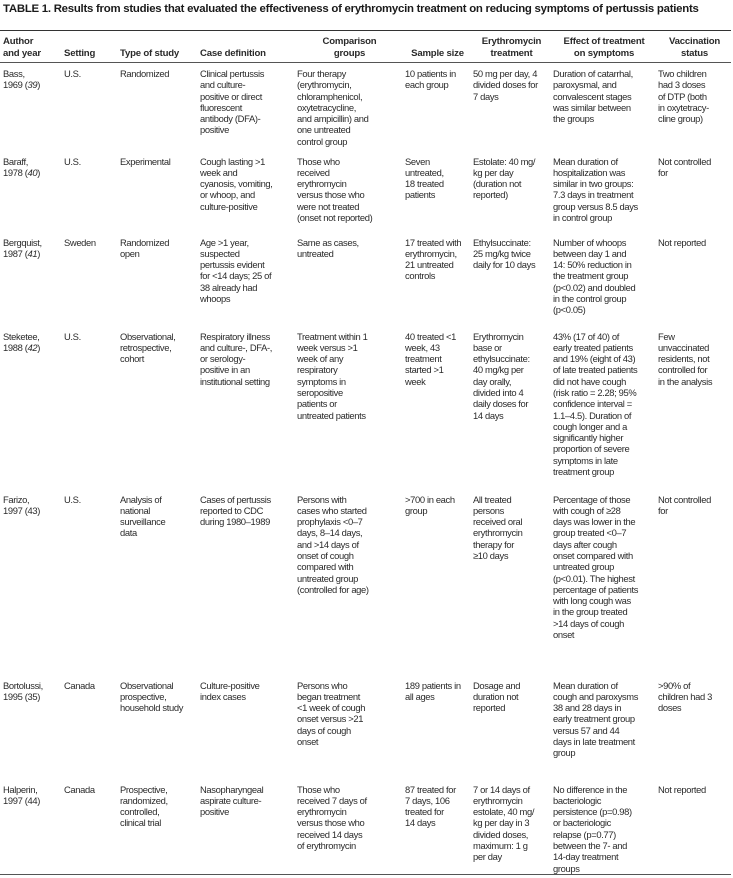 The image size is (733, 878). What do you see at coordinates (22, 242) in the screenshot?
I see `author-name: Bergquist,` at bounding box center [22, 242].